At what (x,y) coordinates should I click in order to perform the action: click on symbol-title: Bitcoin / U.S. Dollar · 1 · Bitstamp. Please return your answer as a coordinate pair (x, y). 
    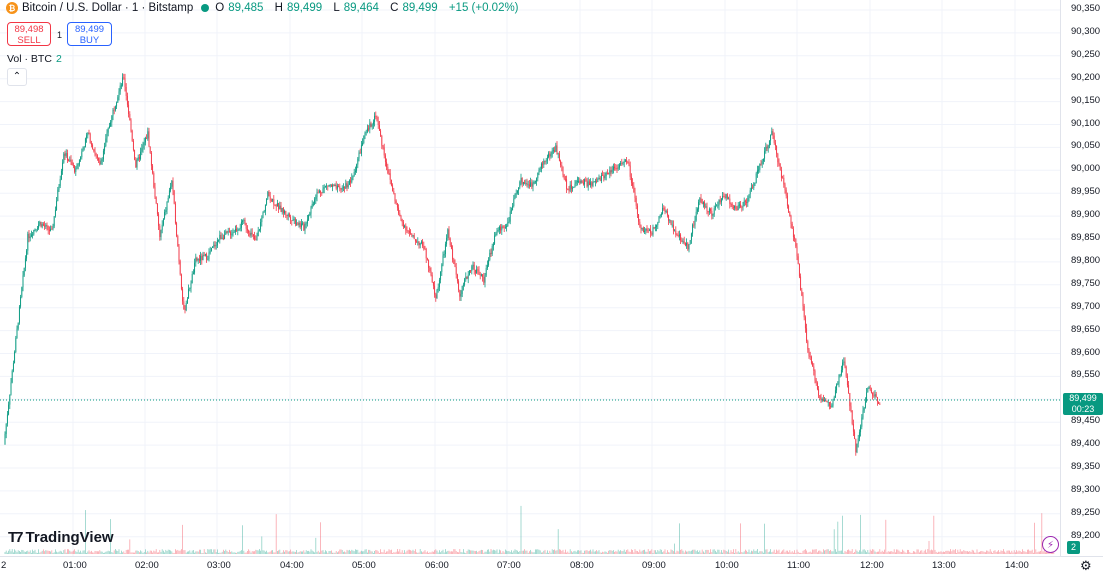
    Looking at the image, I should click on (108, 8).